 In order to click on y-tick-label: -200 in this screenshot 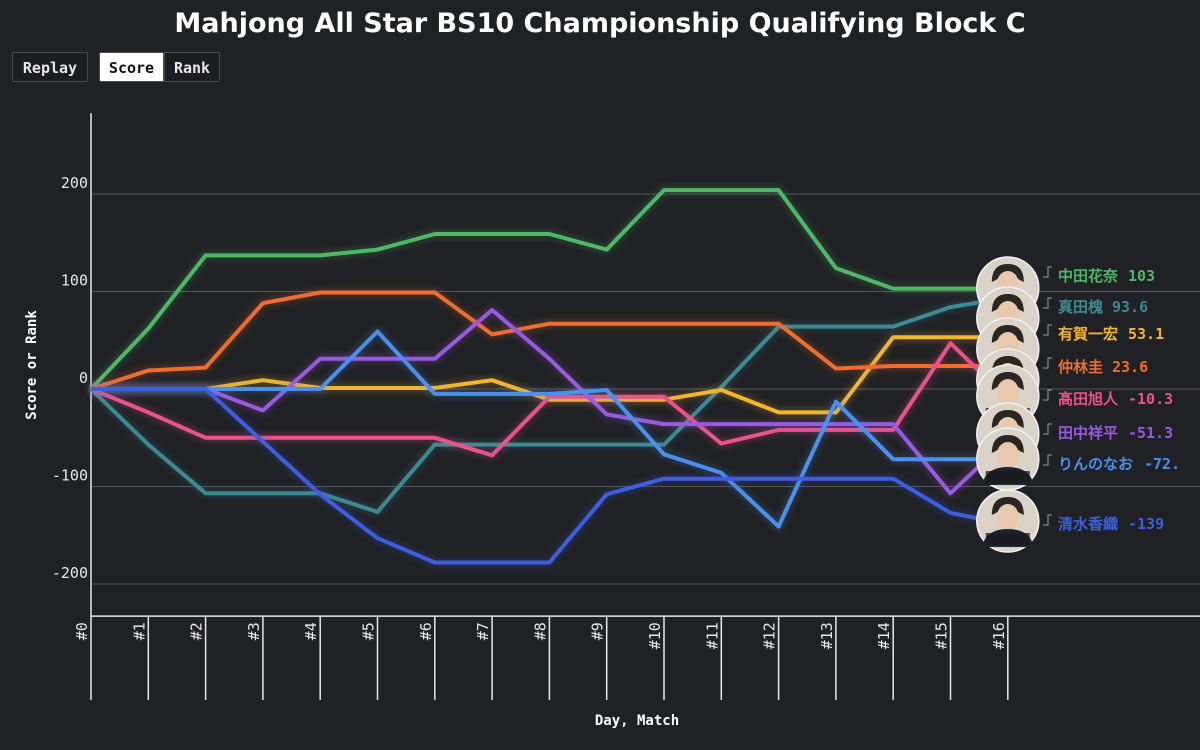, I will do `click(70, 573)`.